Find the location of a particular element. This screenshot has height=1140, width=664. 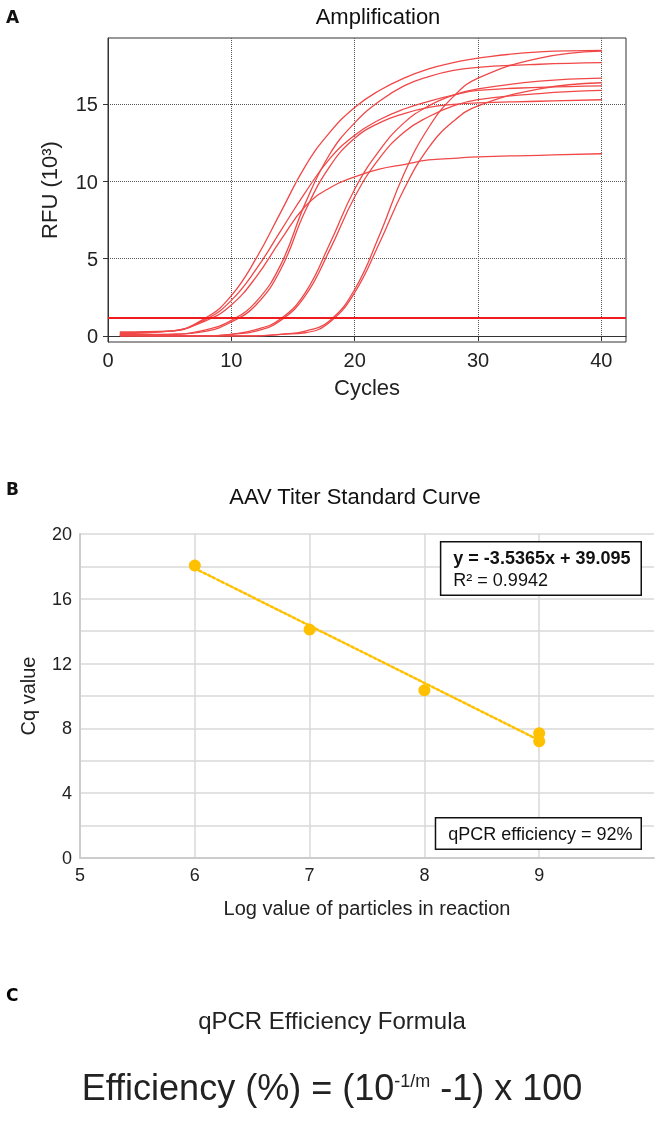

text: A is located at coordinates (13, 16).